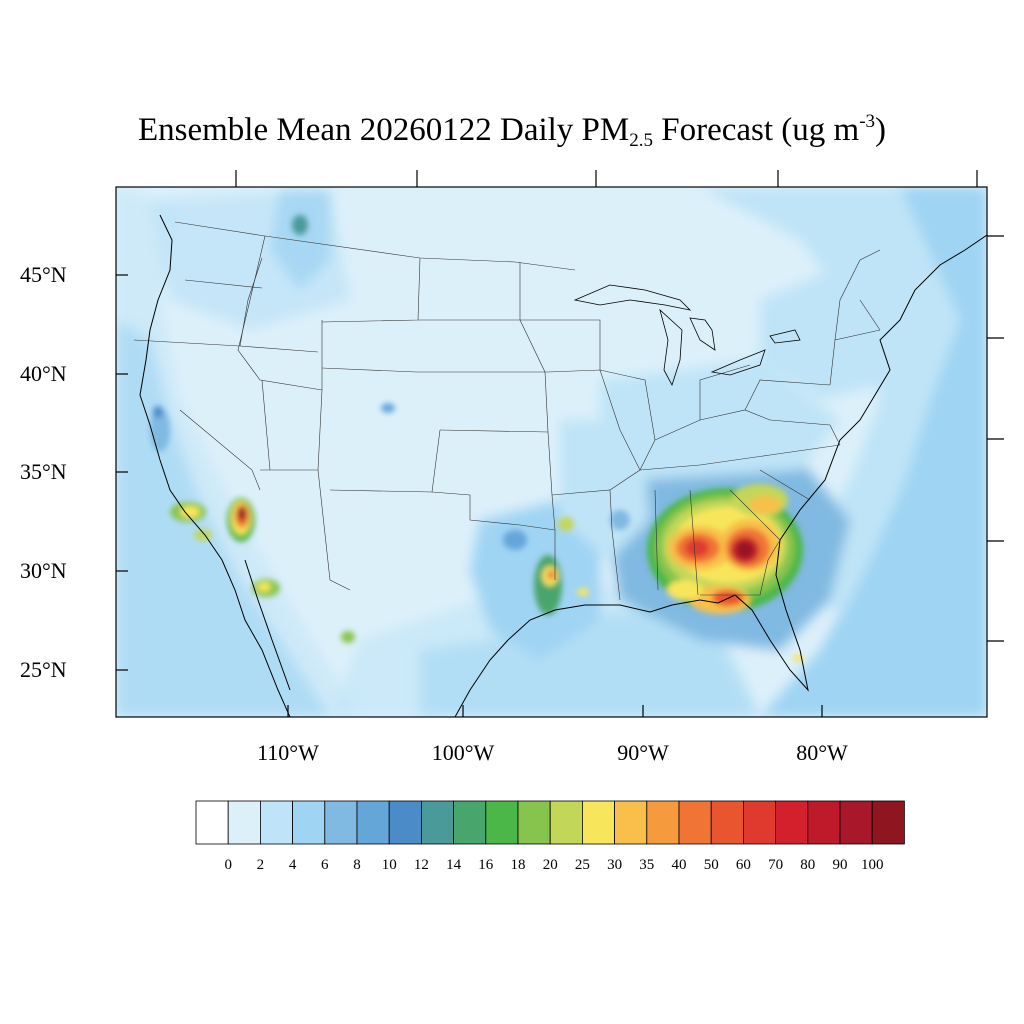 This screenshot has width=1024, height=1024. Describe the element at coordinates (867, 121) in the screenshot. I see `title-superscript: -3` at that location.